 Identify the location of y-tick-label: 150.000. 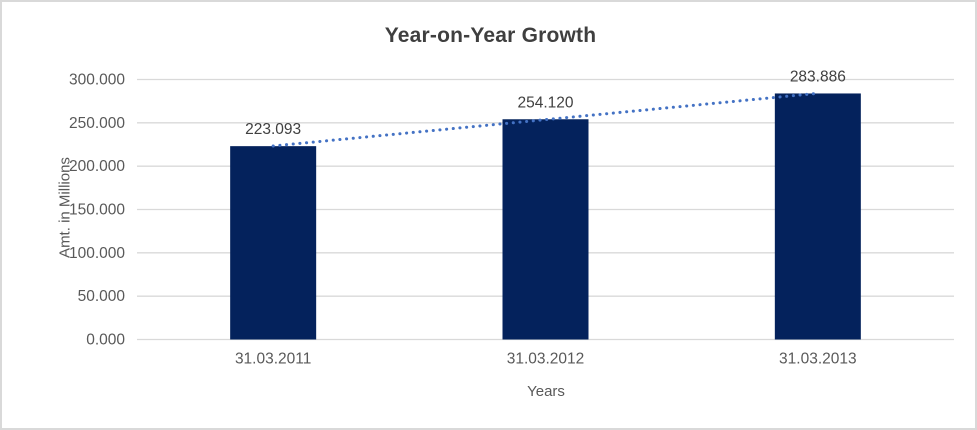
(97, 210).